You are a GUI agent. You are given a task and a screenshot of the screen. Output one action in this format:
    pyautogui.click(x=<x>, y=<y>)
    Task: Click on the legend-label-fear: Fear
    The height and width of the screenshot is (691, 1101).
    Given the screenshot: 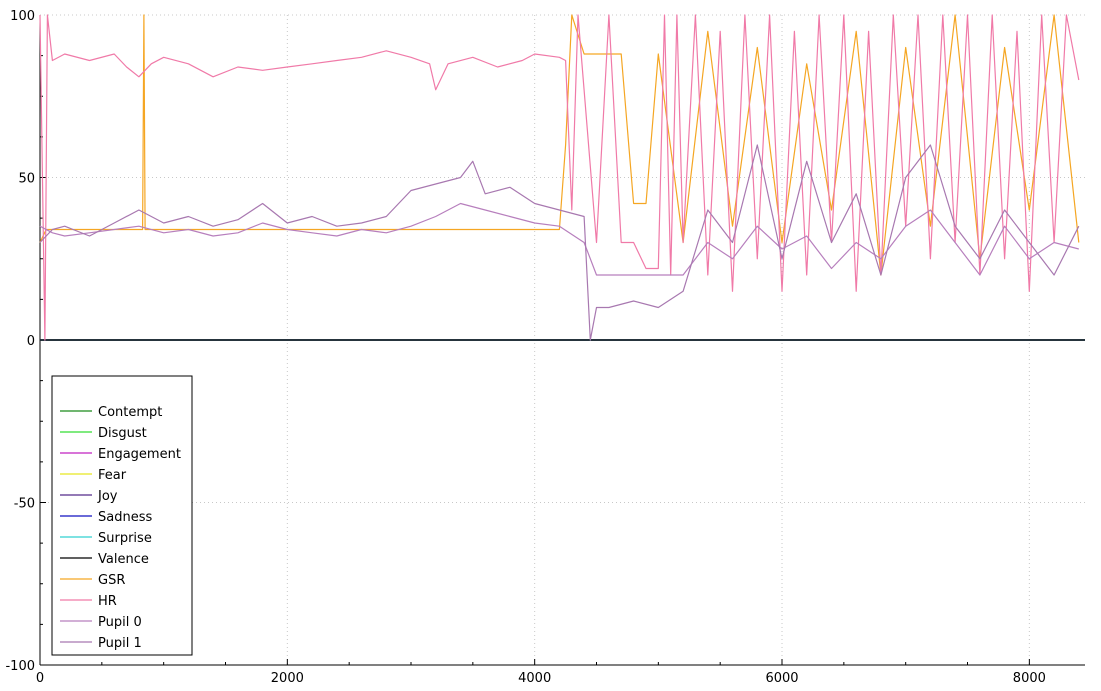 What is the action you would take?
    pyautogui.click(x=112, y=475)
    